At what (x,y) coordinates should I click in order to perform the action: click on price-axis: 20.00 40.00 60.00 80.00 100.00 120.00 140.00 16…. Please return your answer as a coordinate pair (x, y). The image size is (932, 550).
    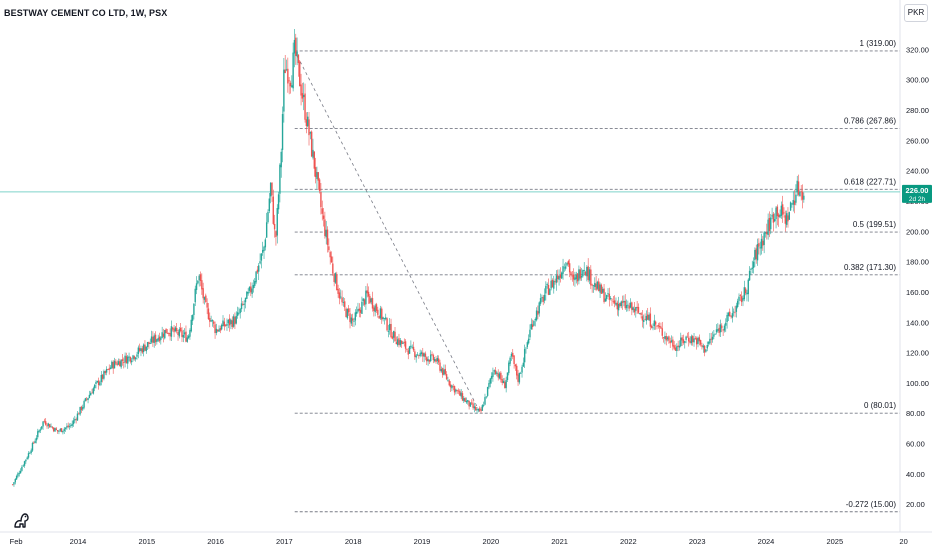
    Looking at the image, I should click on (917, 277).